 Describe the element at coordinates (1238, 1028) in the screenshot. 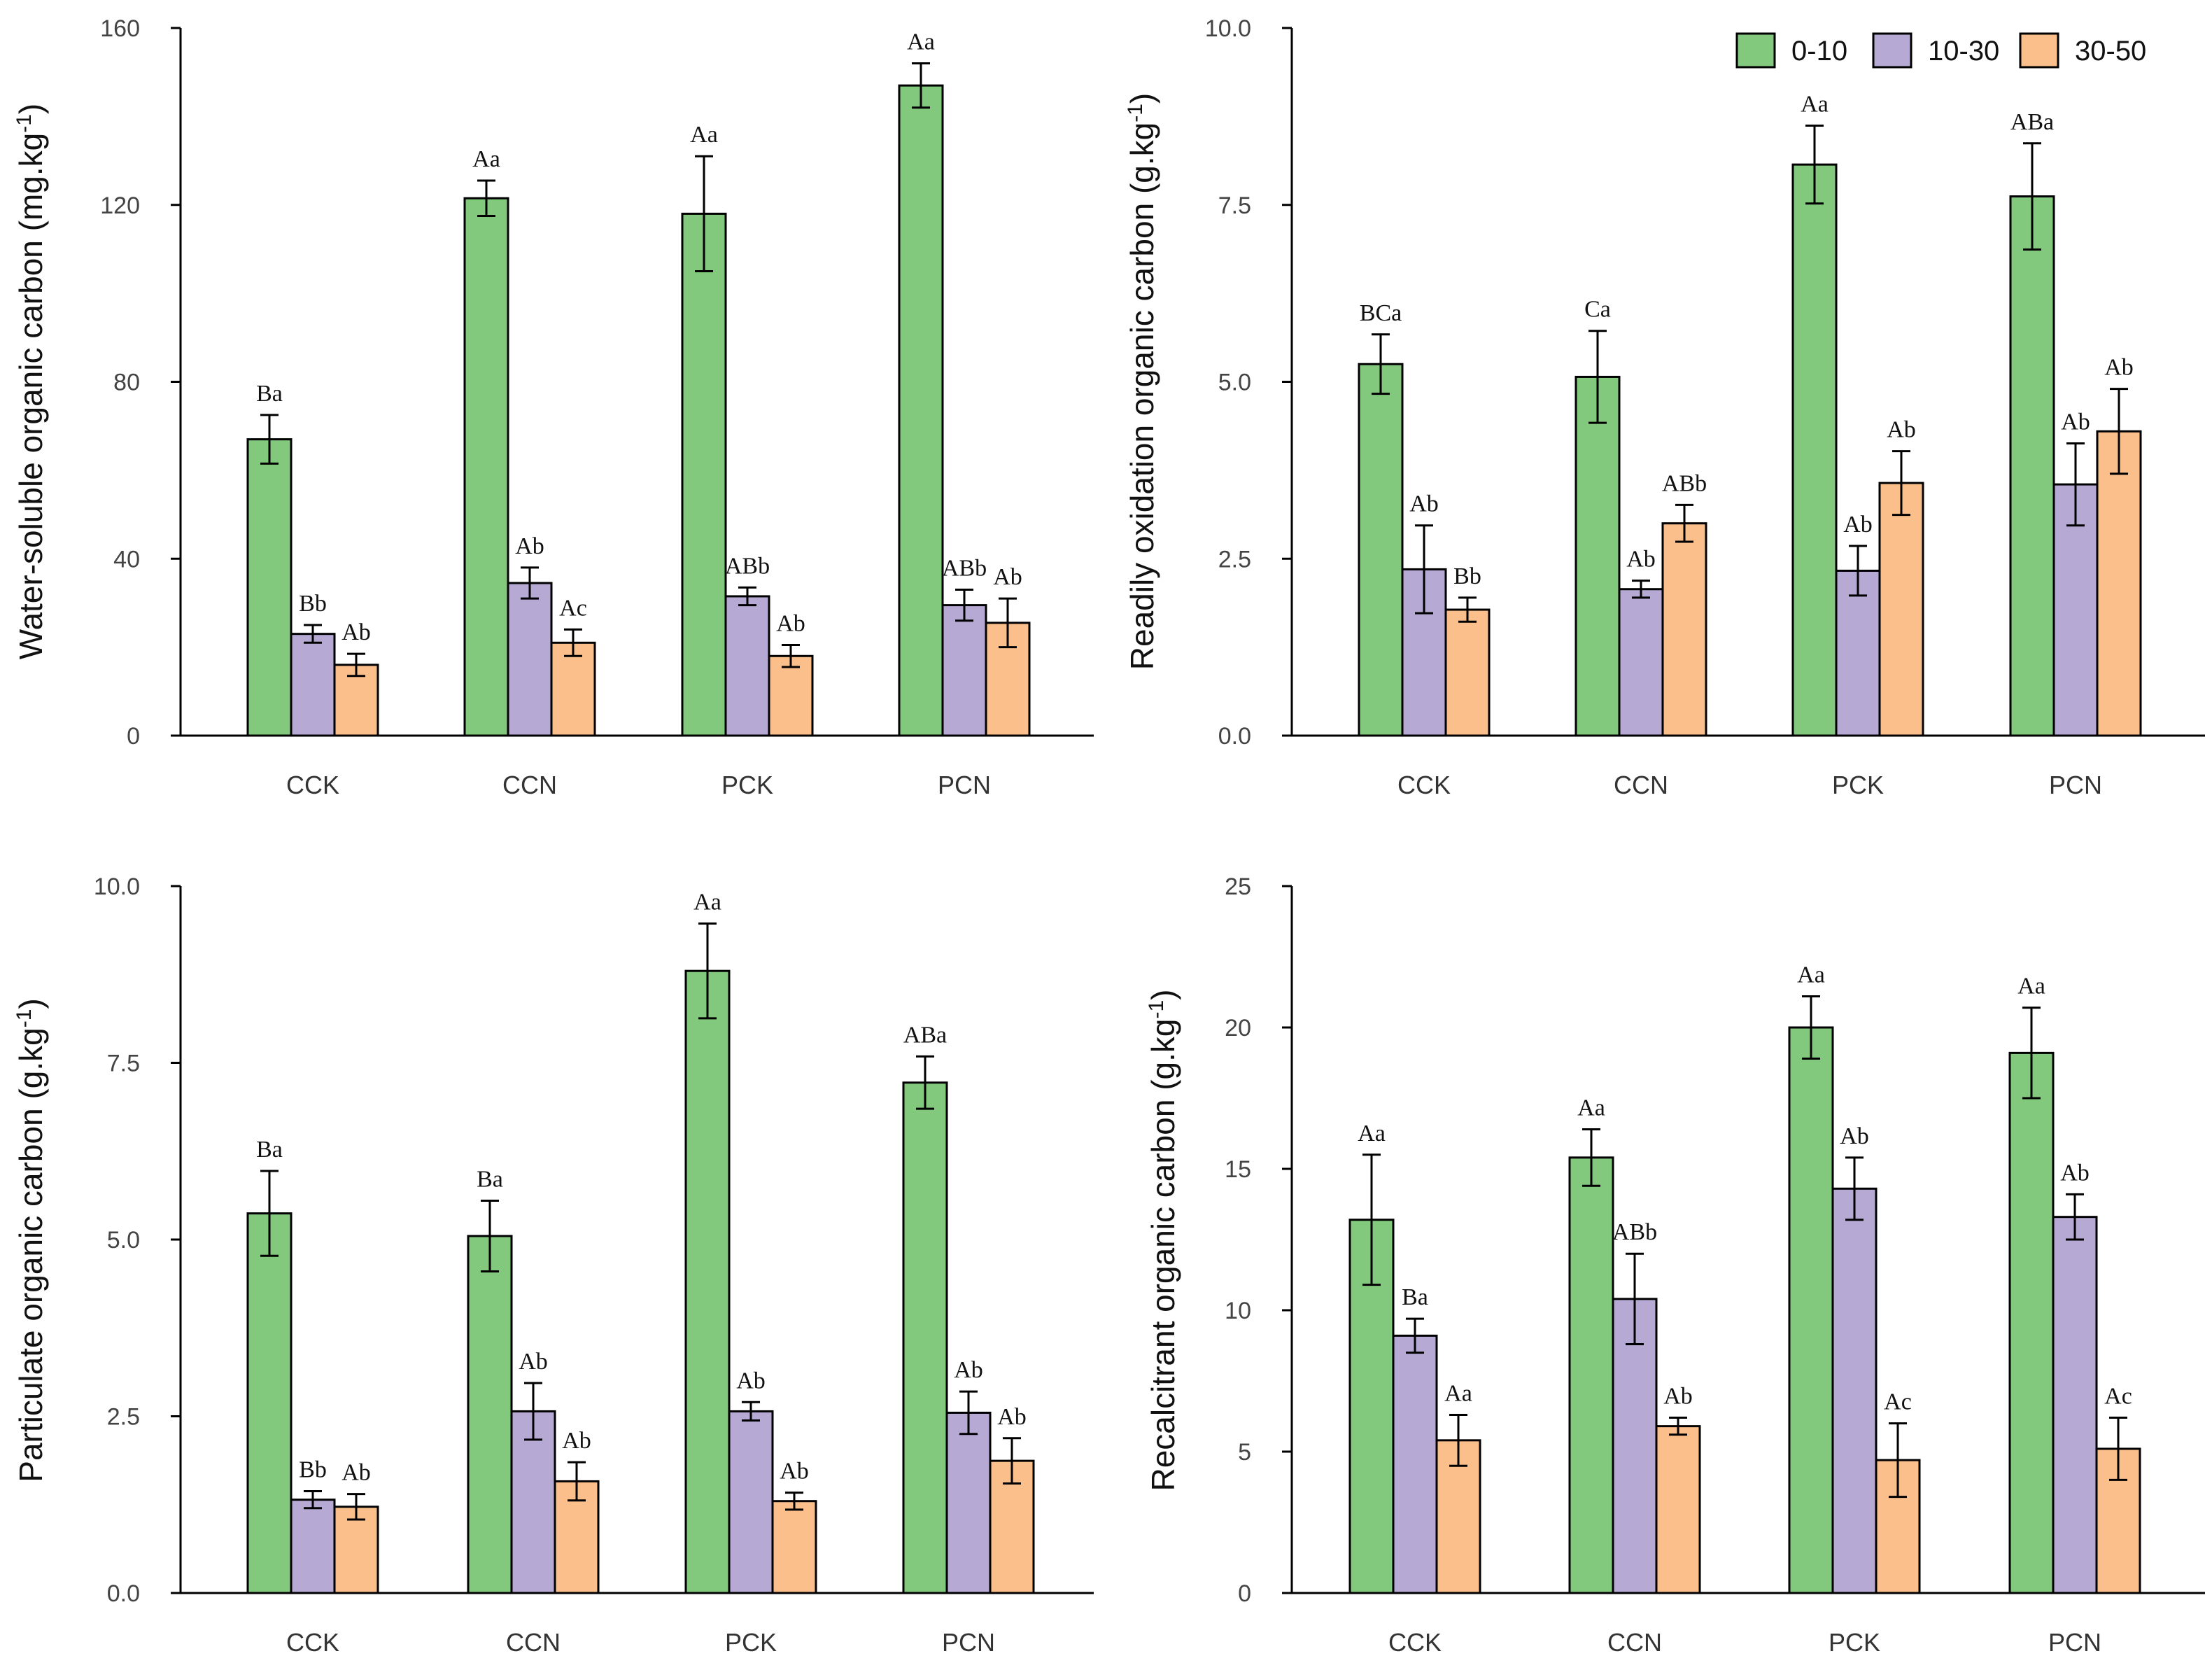

I see `y-tick-label: 20` at that location.